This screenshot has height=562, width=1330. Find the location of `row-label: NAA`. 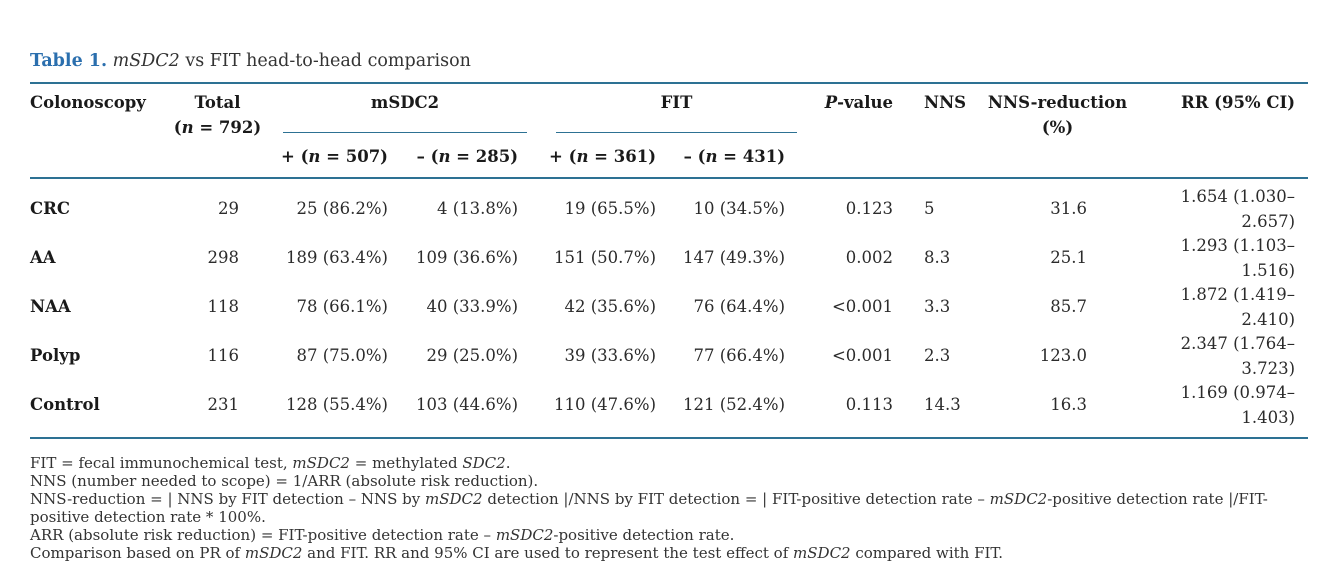

row-label: NAA is located at coordinates (50, 307).